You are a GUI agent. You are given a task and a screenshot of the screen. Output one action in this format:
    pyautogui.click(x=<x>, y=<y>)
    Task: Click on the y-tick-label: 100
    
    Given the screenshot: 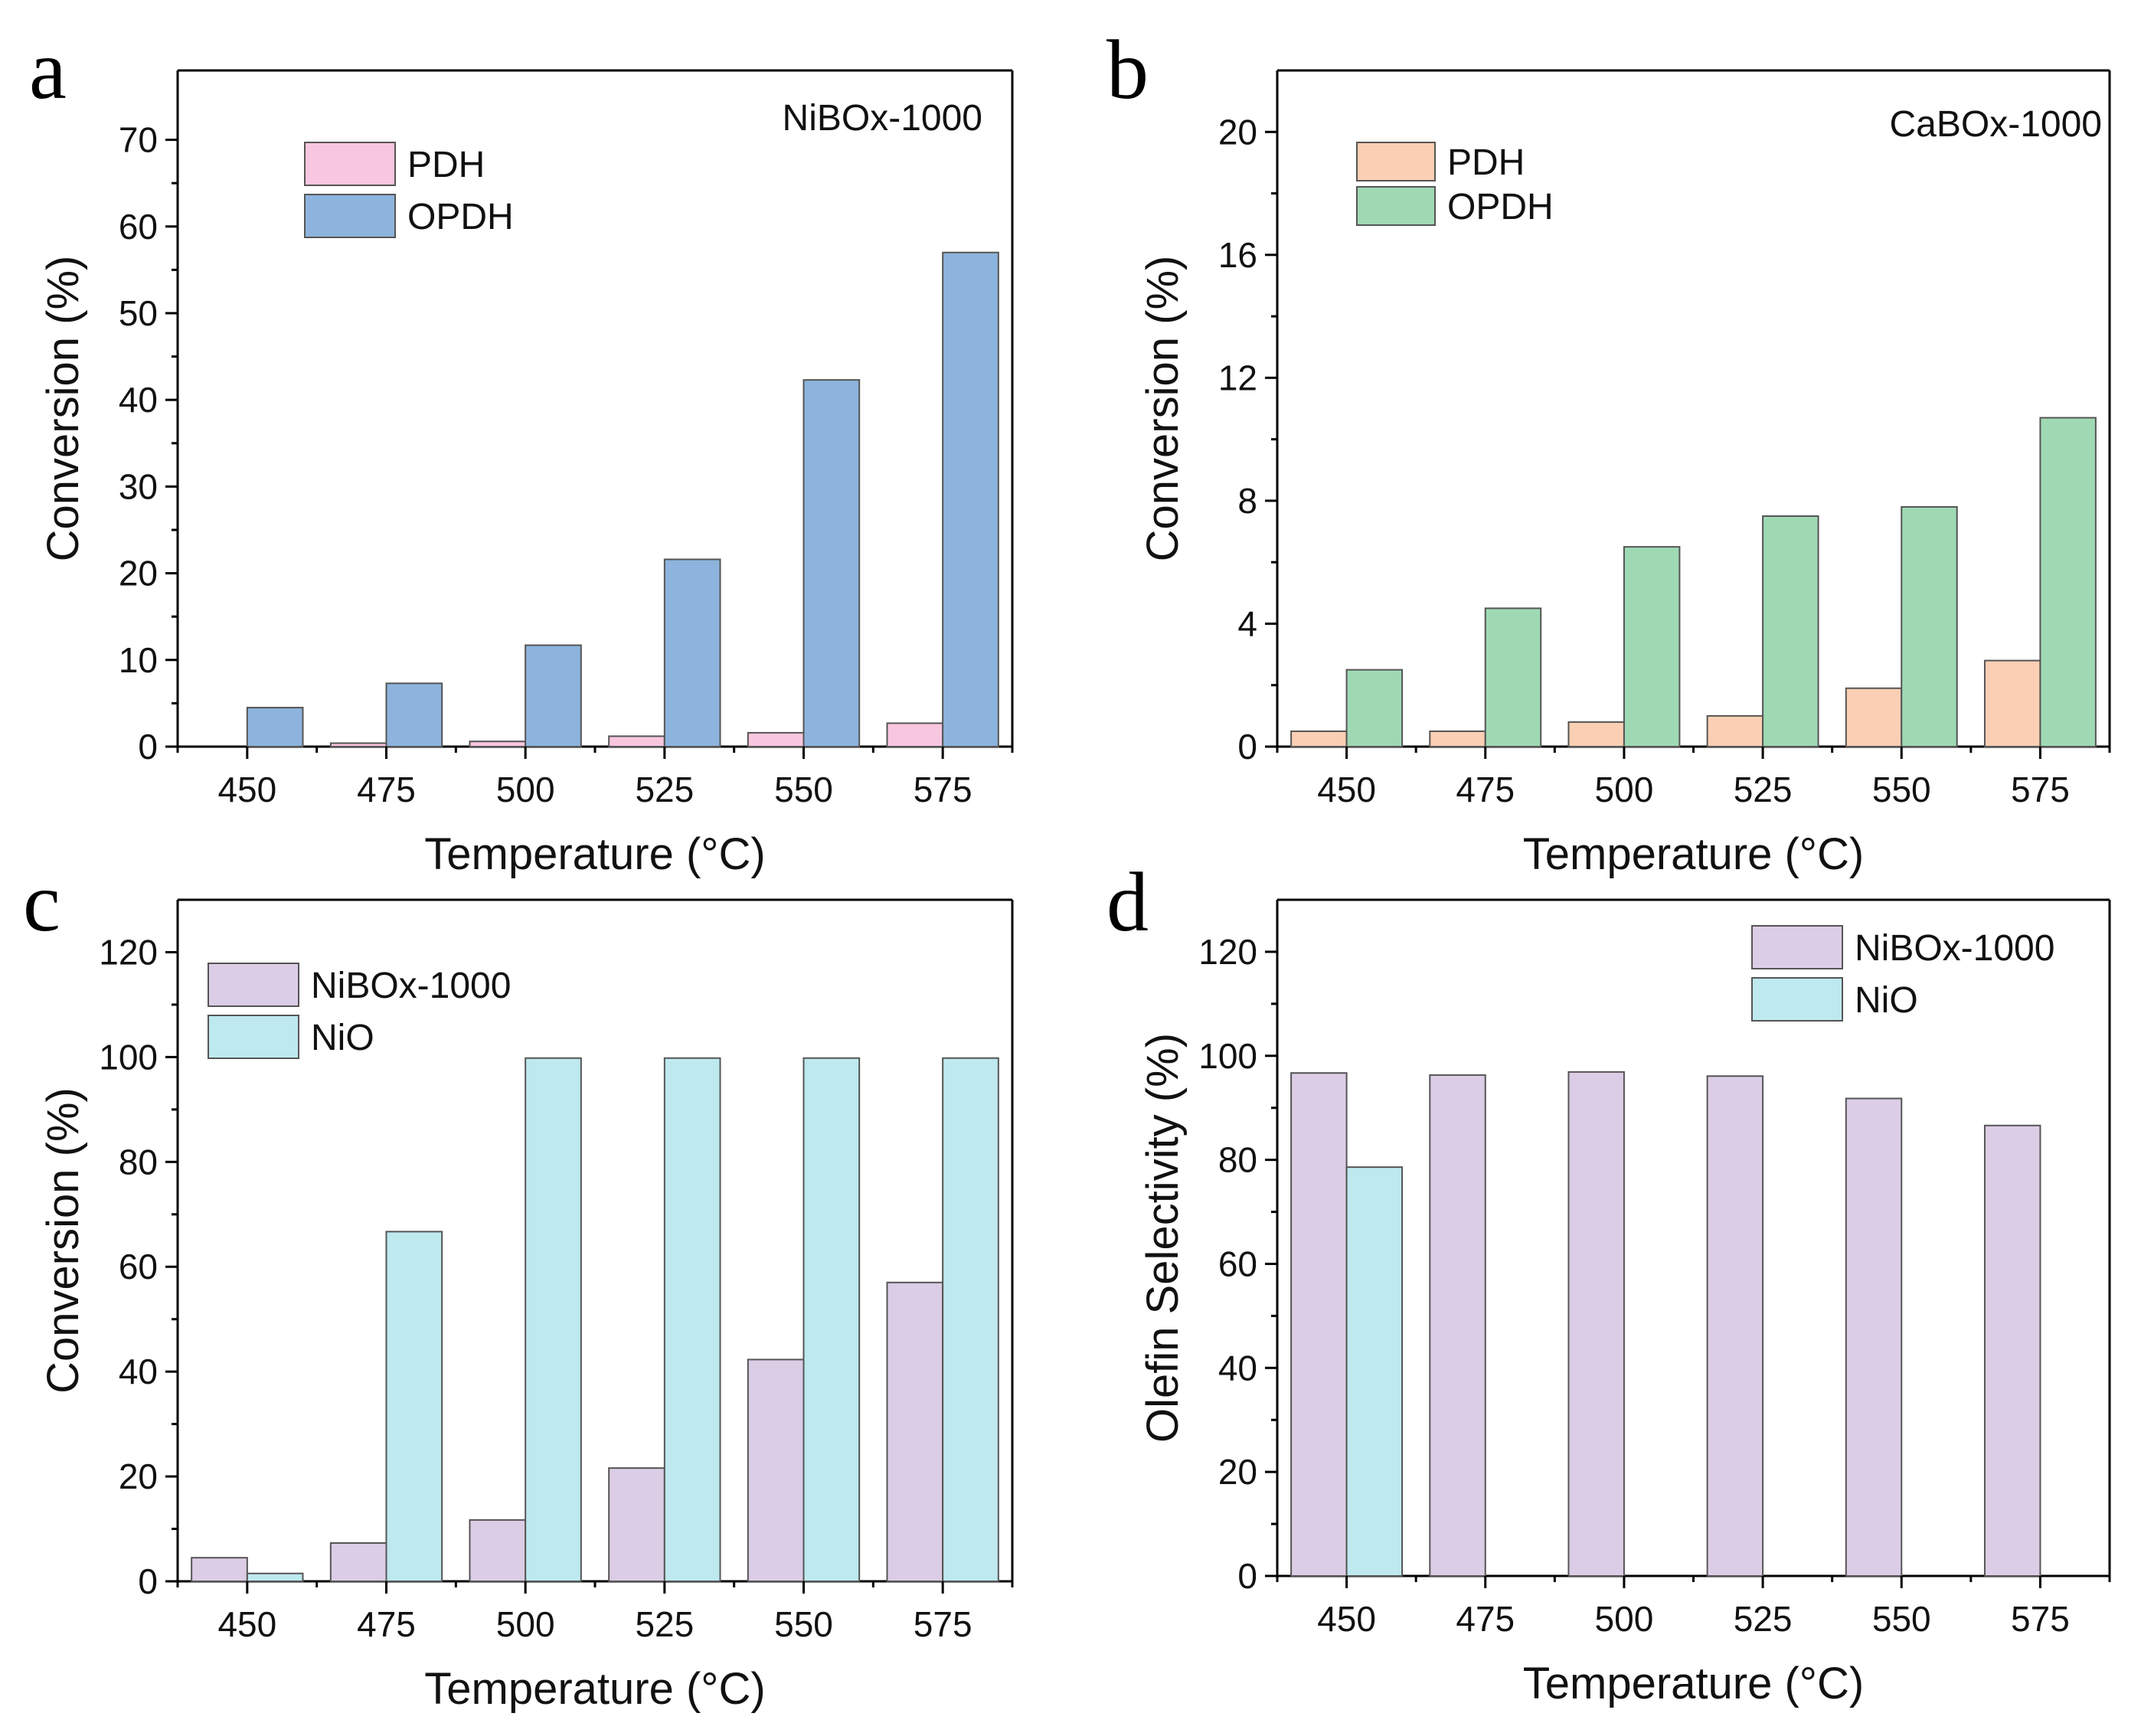 What is the action you would take?
    pyautogui.click(x=1227, y=1056)
    